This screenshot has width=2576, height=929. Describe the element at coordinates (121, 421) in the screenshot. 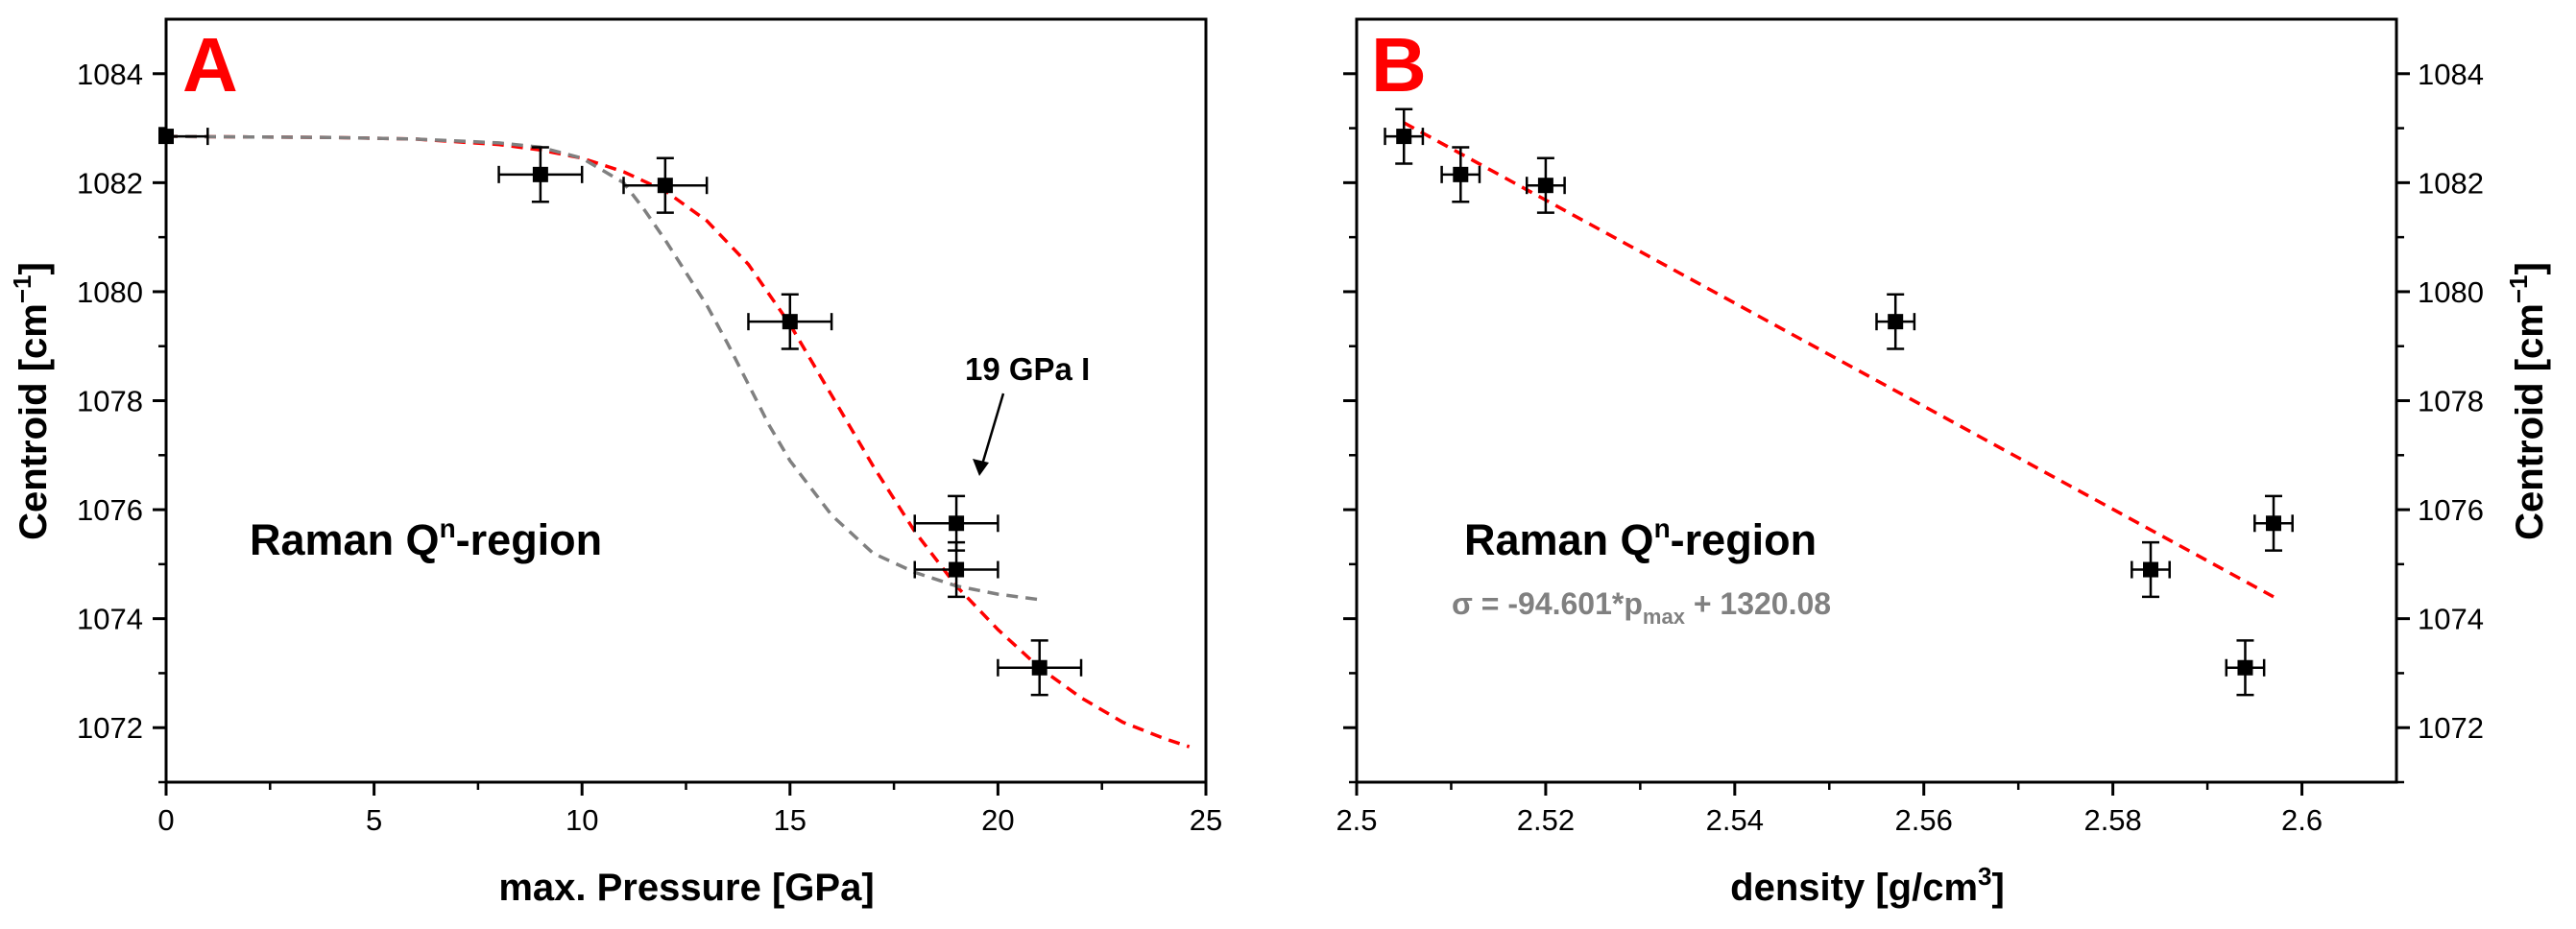

I see `panel-a-y-ticks: 1072 1074 1076 1078 1080 1082 1084` at that location.